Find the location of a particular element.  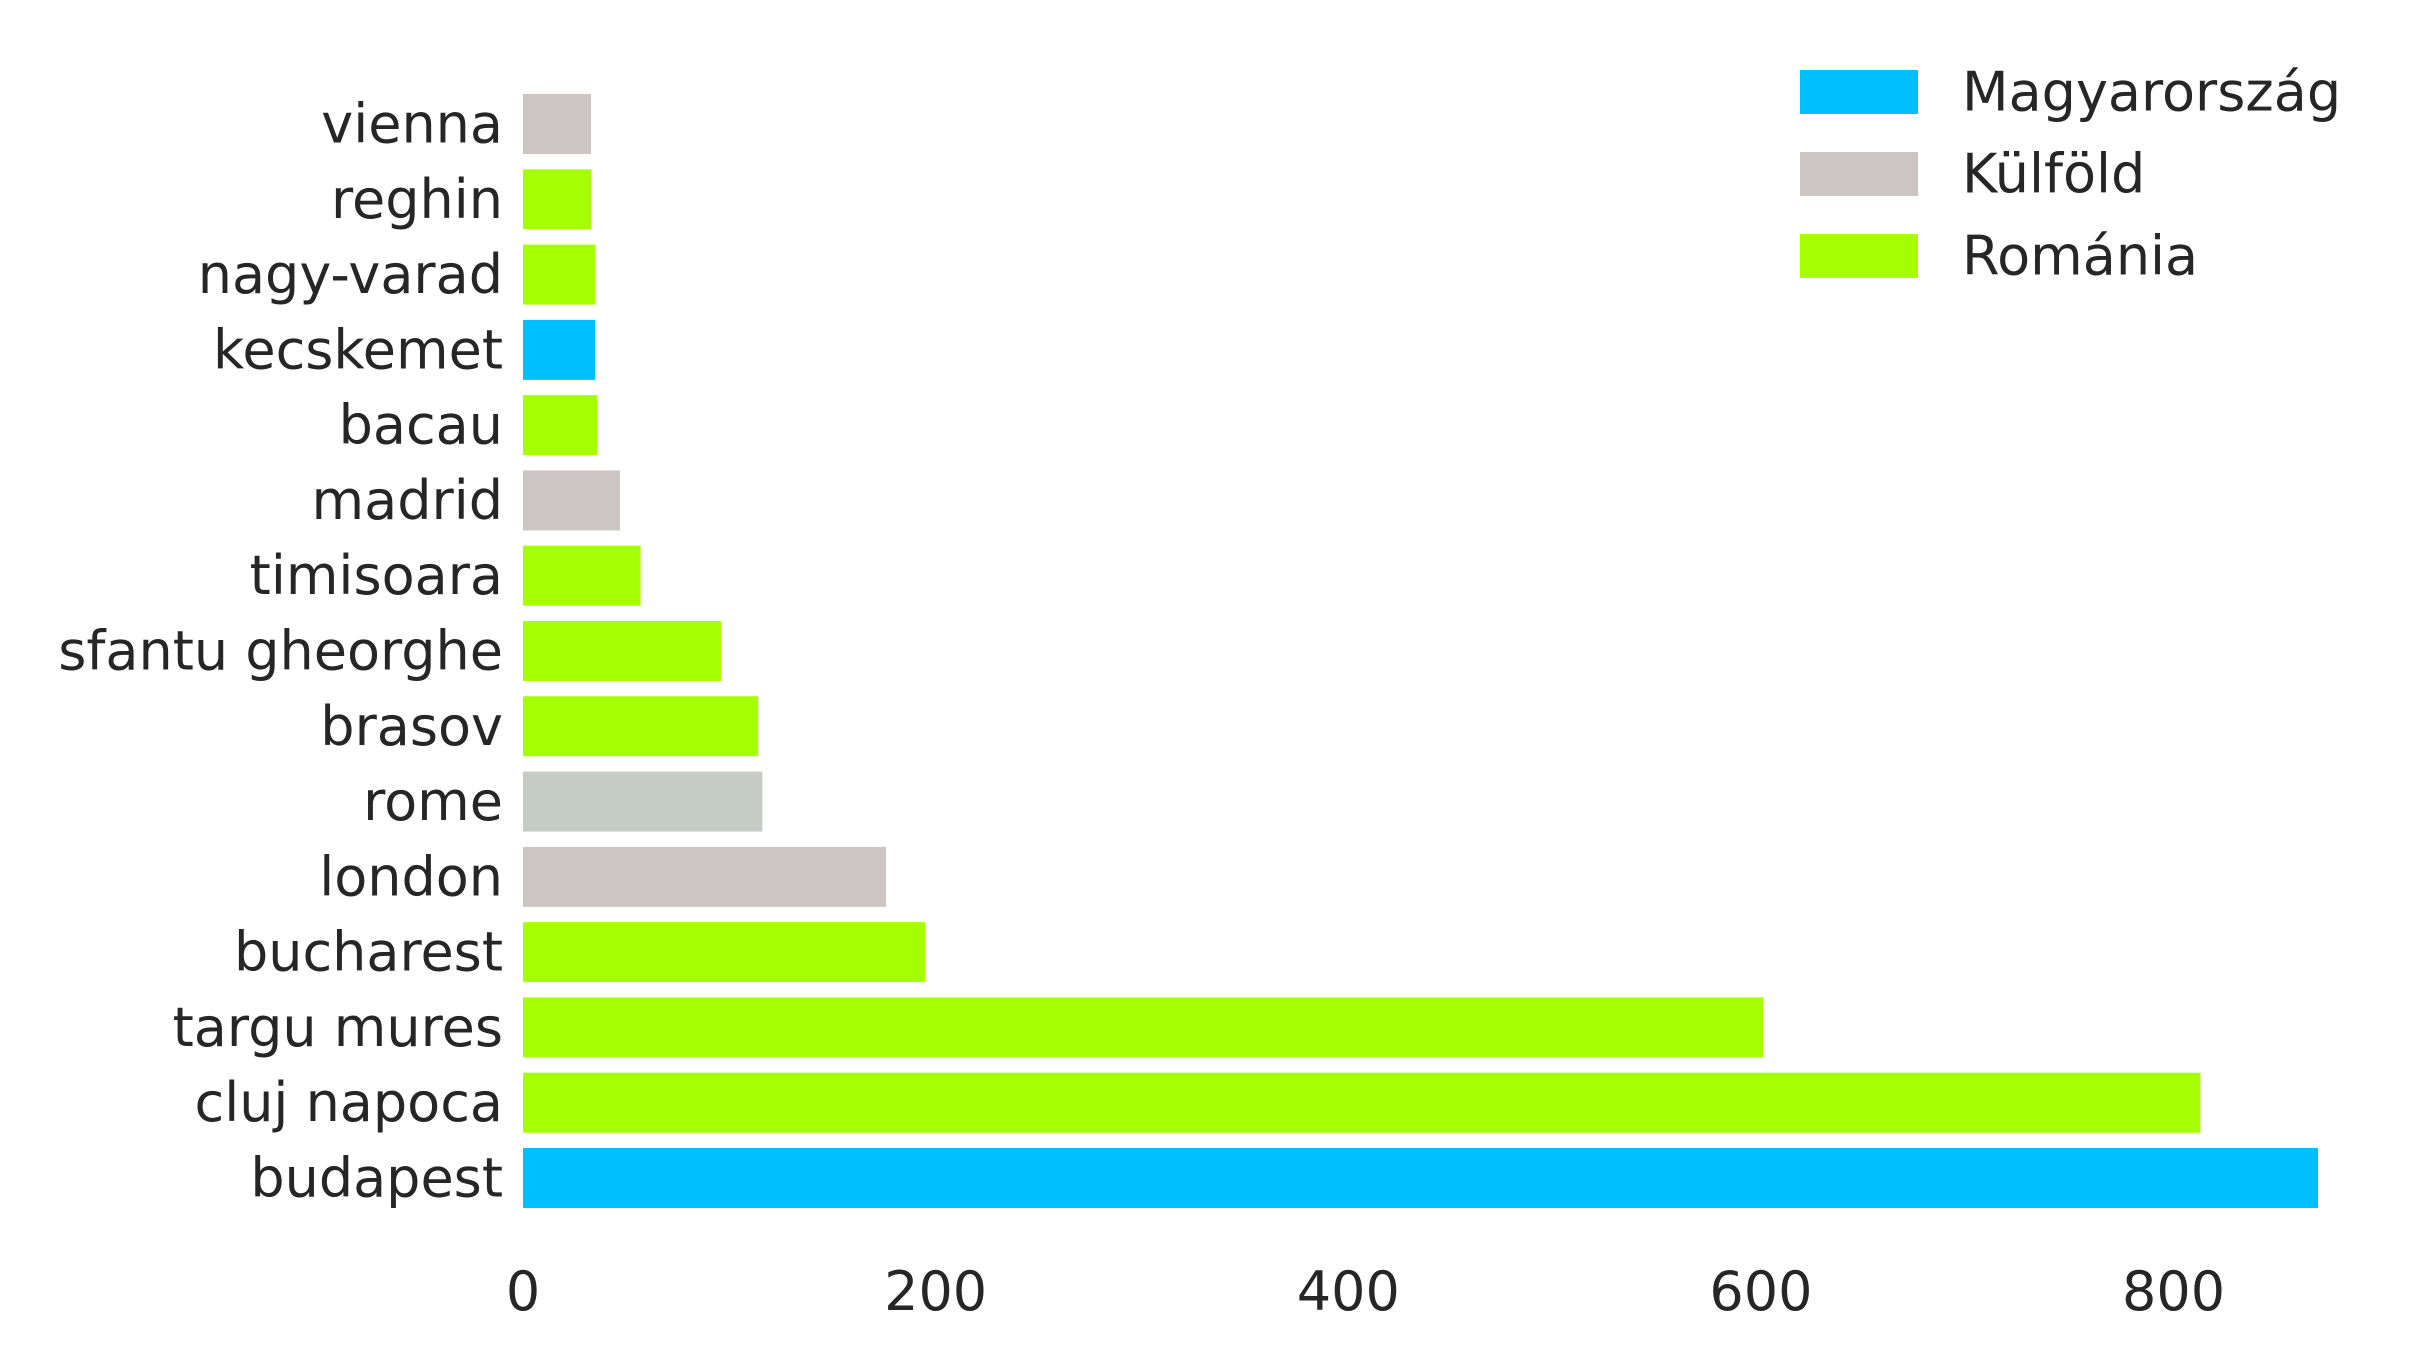

x-tick-labels: 0 200 400 600 800 is located at coordinates (1365, 1291).